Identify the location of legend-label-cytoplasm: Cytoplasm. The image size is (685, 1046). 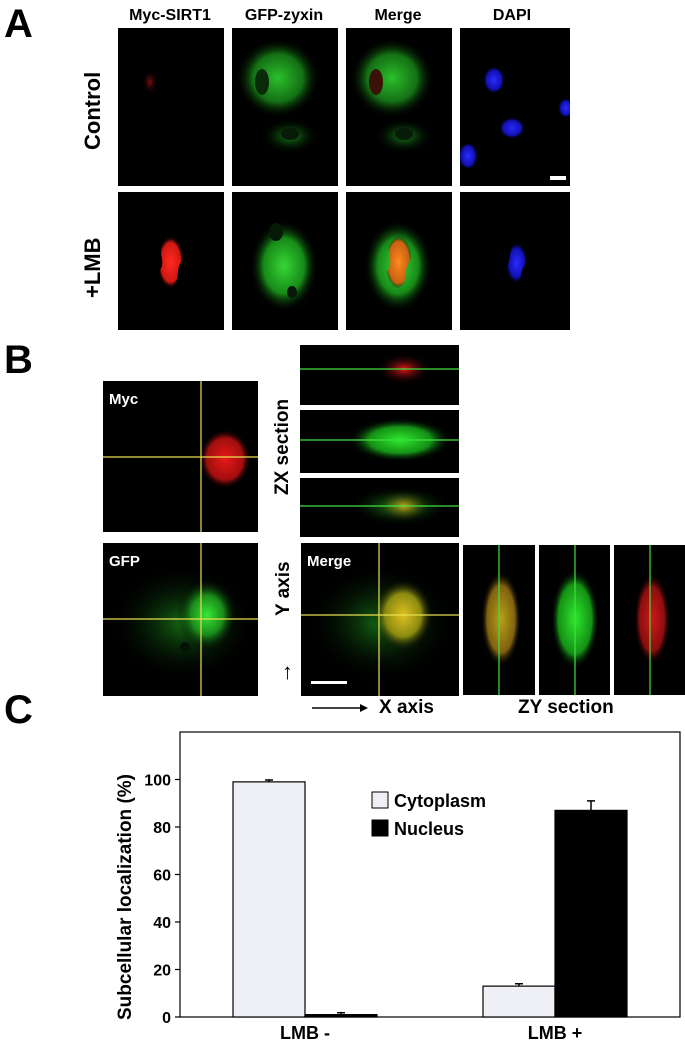
(440, 801).